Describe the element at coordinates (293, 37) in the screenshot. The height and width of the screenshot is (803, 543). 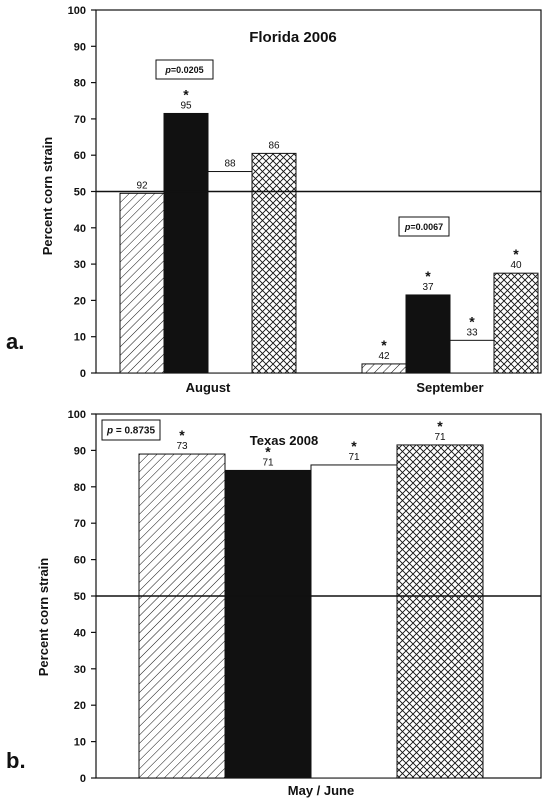
I see `panel-a-title: Florida 2006` at that location.